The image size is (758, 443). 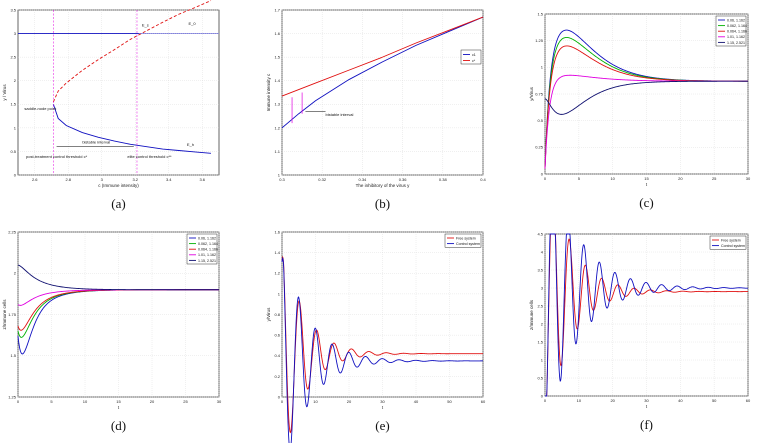 I want to click on x-tick-label: 0.4, so click(x=483, y=179).